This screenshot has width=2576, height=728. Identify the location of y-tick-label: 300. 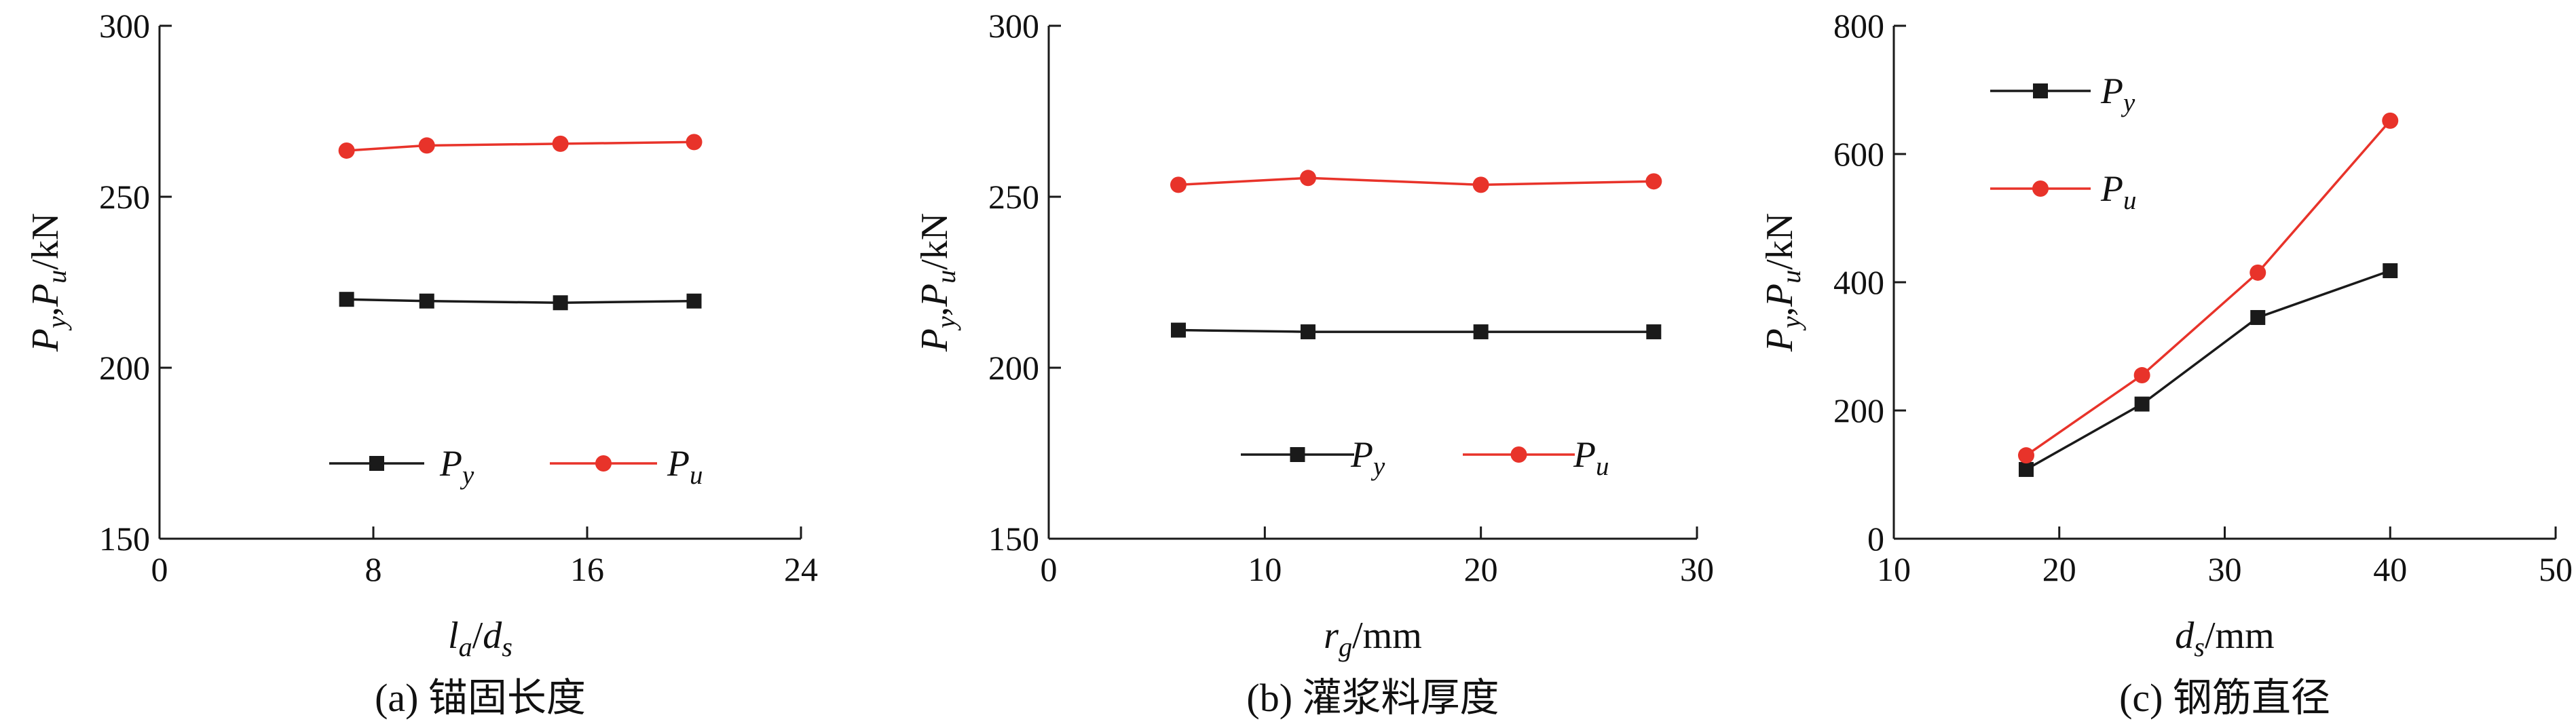
(125, 26).